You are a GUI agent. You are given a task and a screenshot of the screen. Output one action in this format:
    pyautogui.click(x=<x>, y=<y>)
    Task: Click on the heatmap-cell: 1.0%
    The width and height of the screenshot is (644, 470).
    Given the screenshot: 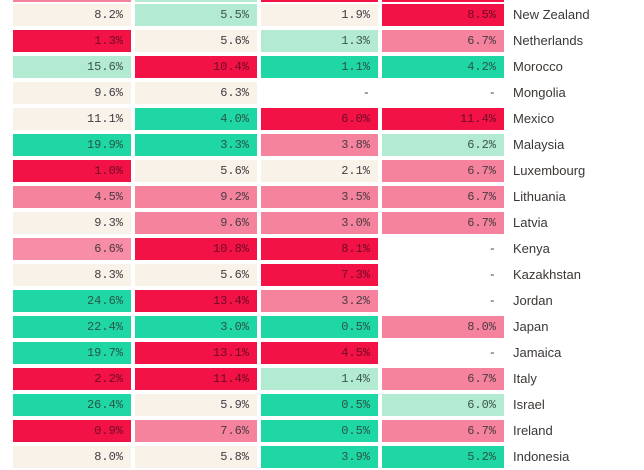 What is the action you would take?
    pyautogui.click(x=72, y=171)
    